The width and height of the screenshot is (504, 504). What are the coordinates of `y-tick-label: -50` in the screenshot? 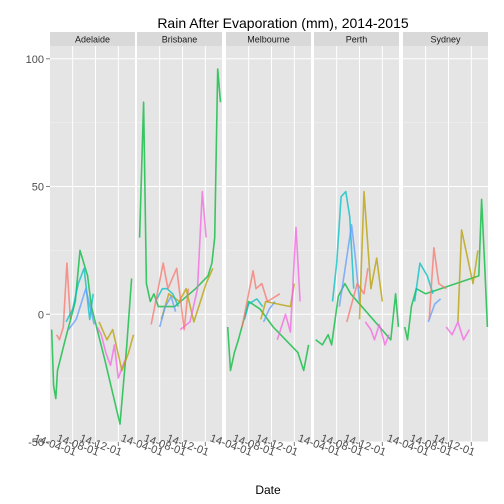 It's located at (36, 443).